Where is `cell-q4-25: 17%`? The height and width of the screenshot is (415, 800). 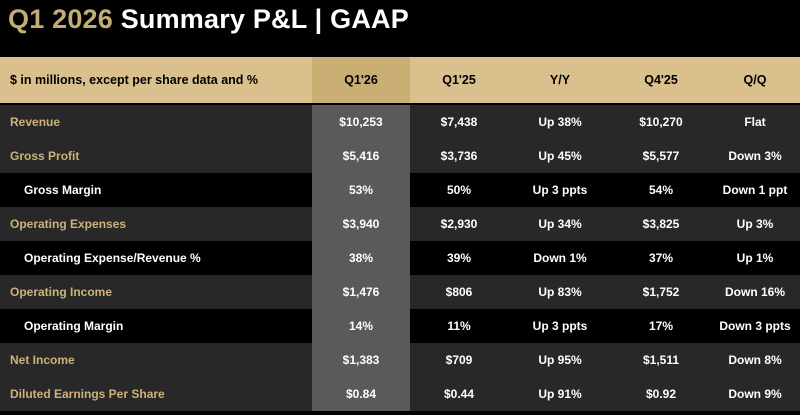 cell-q4-25: 17% is located at coordinates (661, 326).